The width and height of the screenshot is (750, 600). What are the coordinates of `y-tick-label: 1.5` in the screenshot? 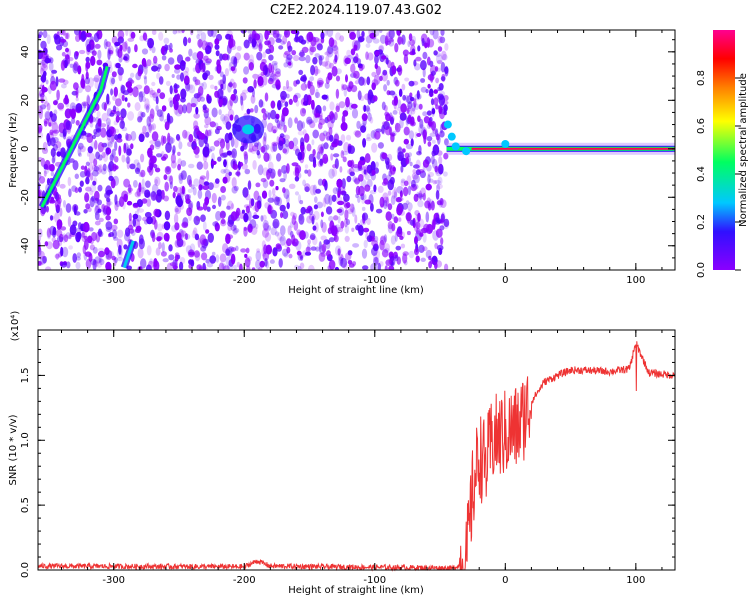 It's located at (25, 375).